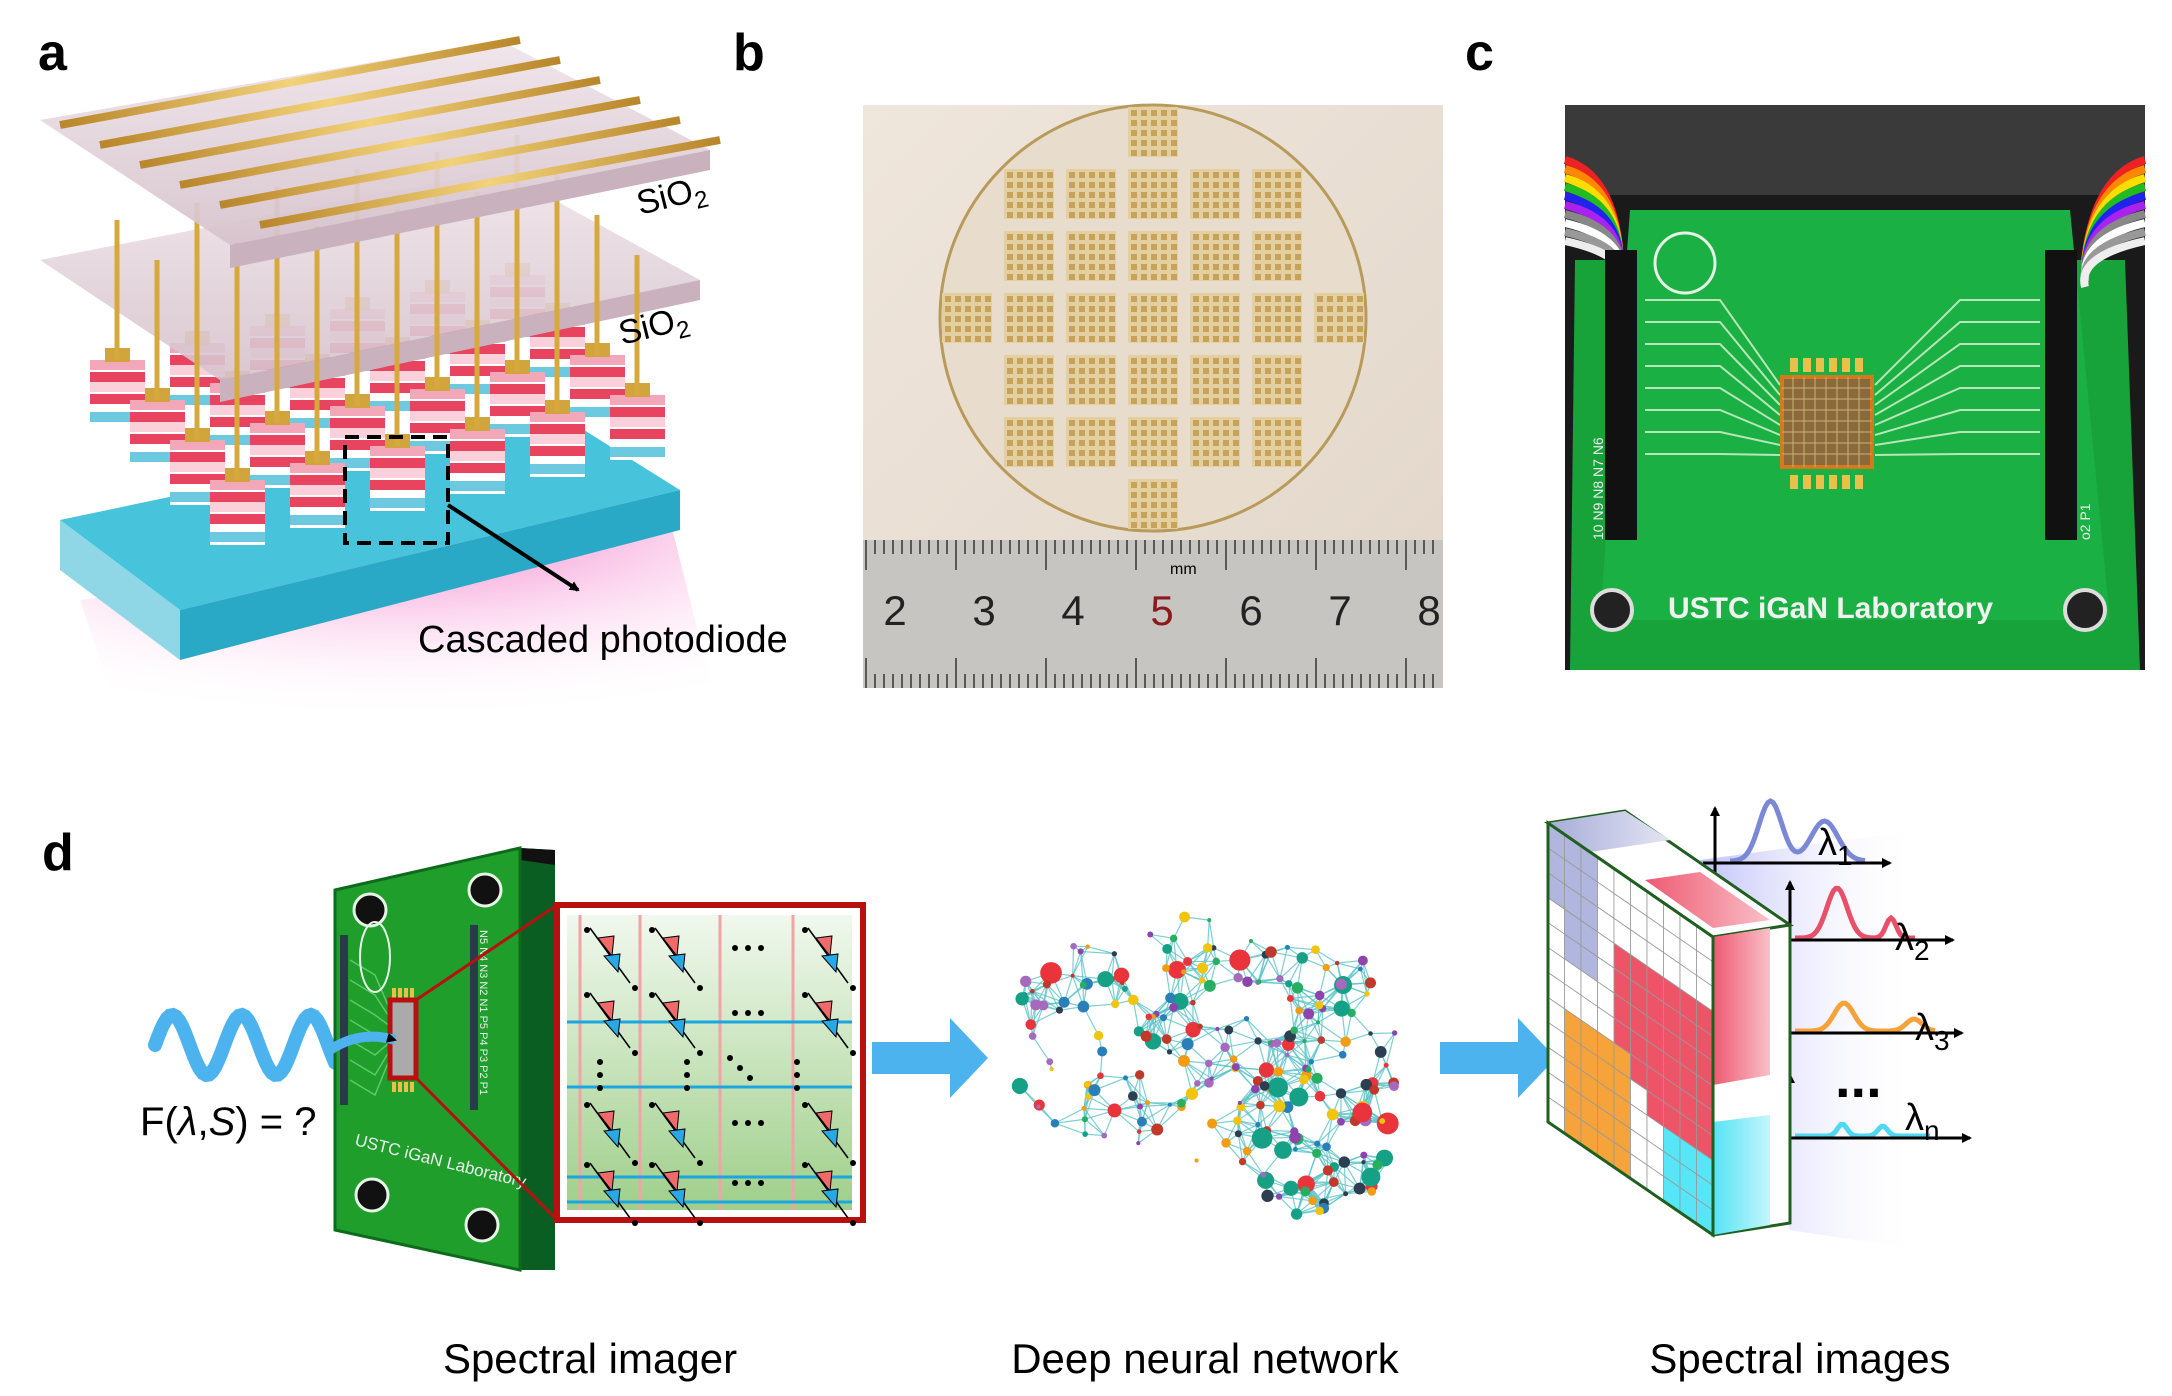 This screenshot has width=2172, height=1396. What do you see at coordinates (1598, 488) in the screenshot?
I see `pin-labels-left: 10 N9 N8 N7 N6` at bounding box center [1598, 488].